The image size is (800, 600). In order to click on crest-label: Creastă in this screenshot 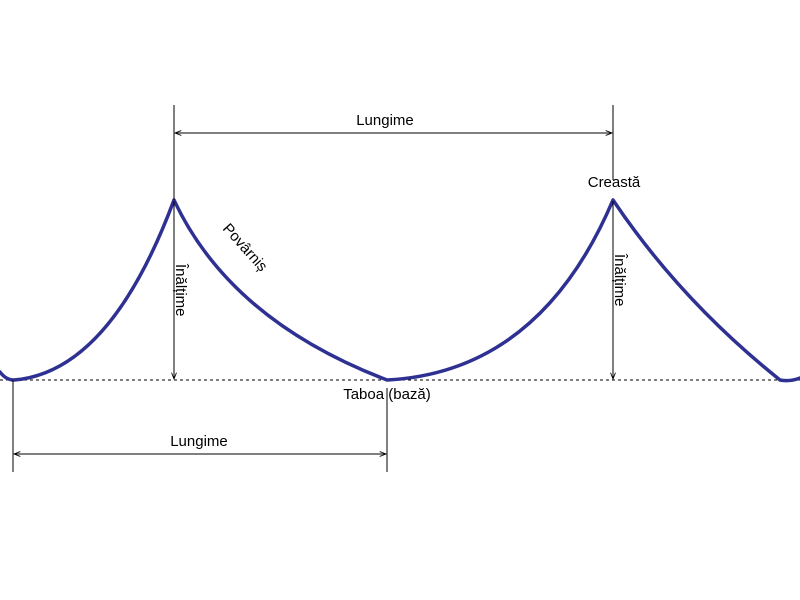, I will do `click(614, 182)`.